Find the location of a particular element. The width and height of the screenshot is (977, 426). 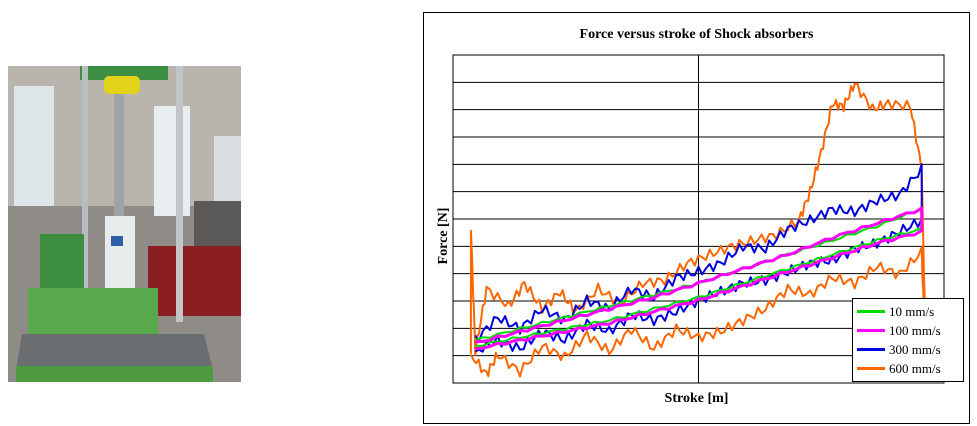

chart-legend: 10 mm/s 100 mm/s 300 mm/s 600 mm/s is located at coordinates (908, 340).